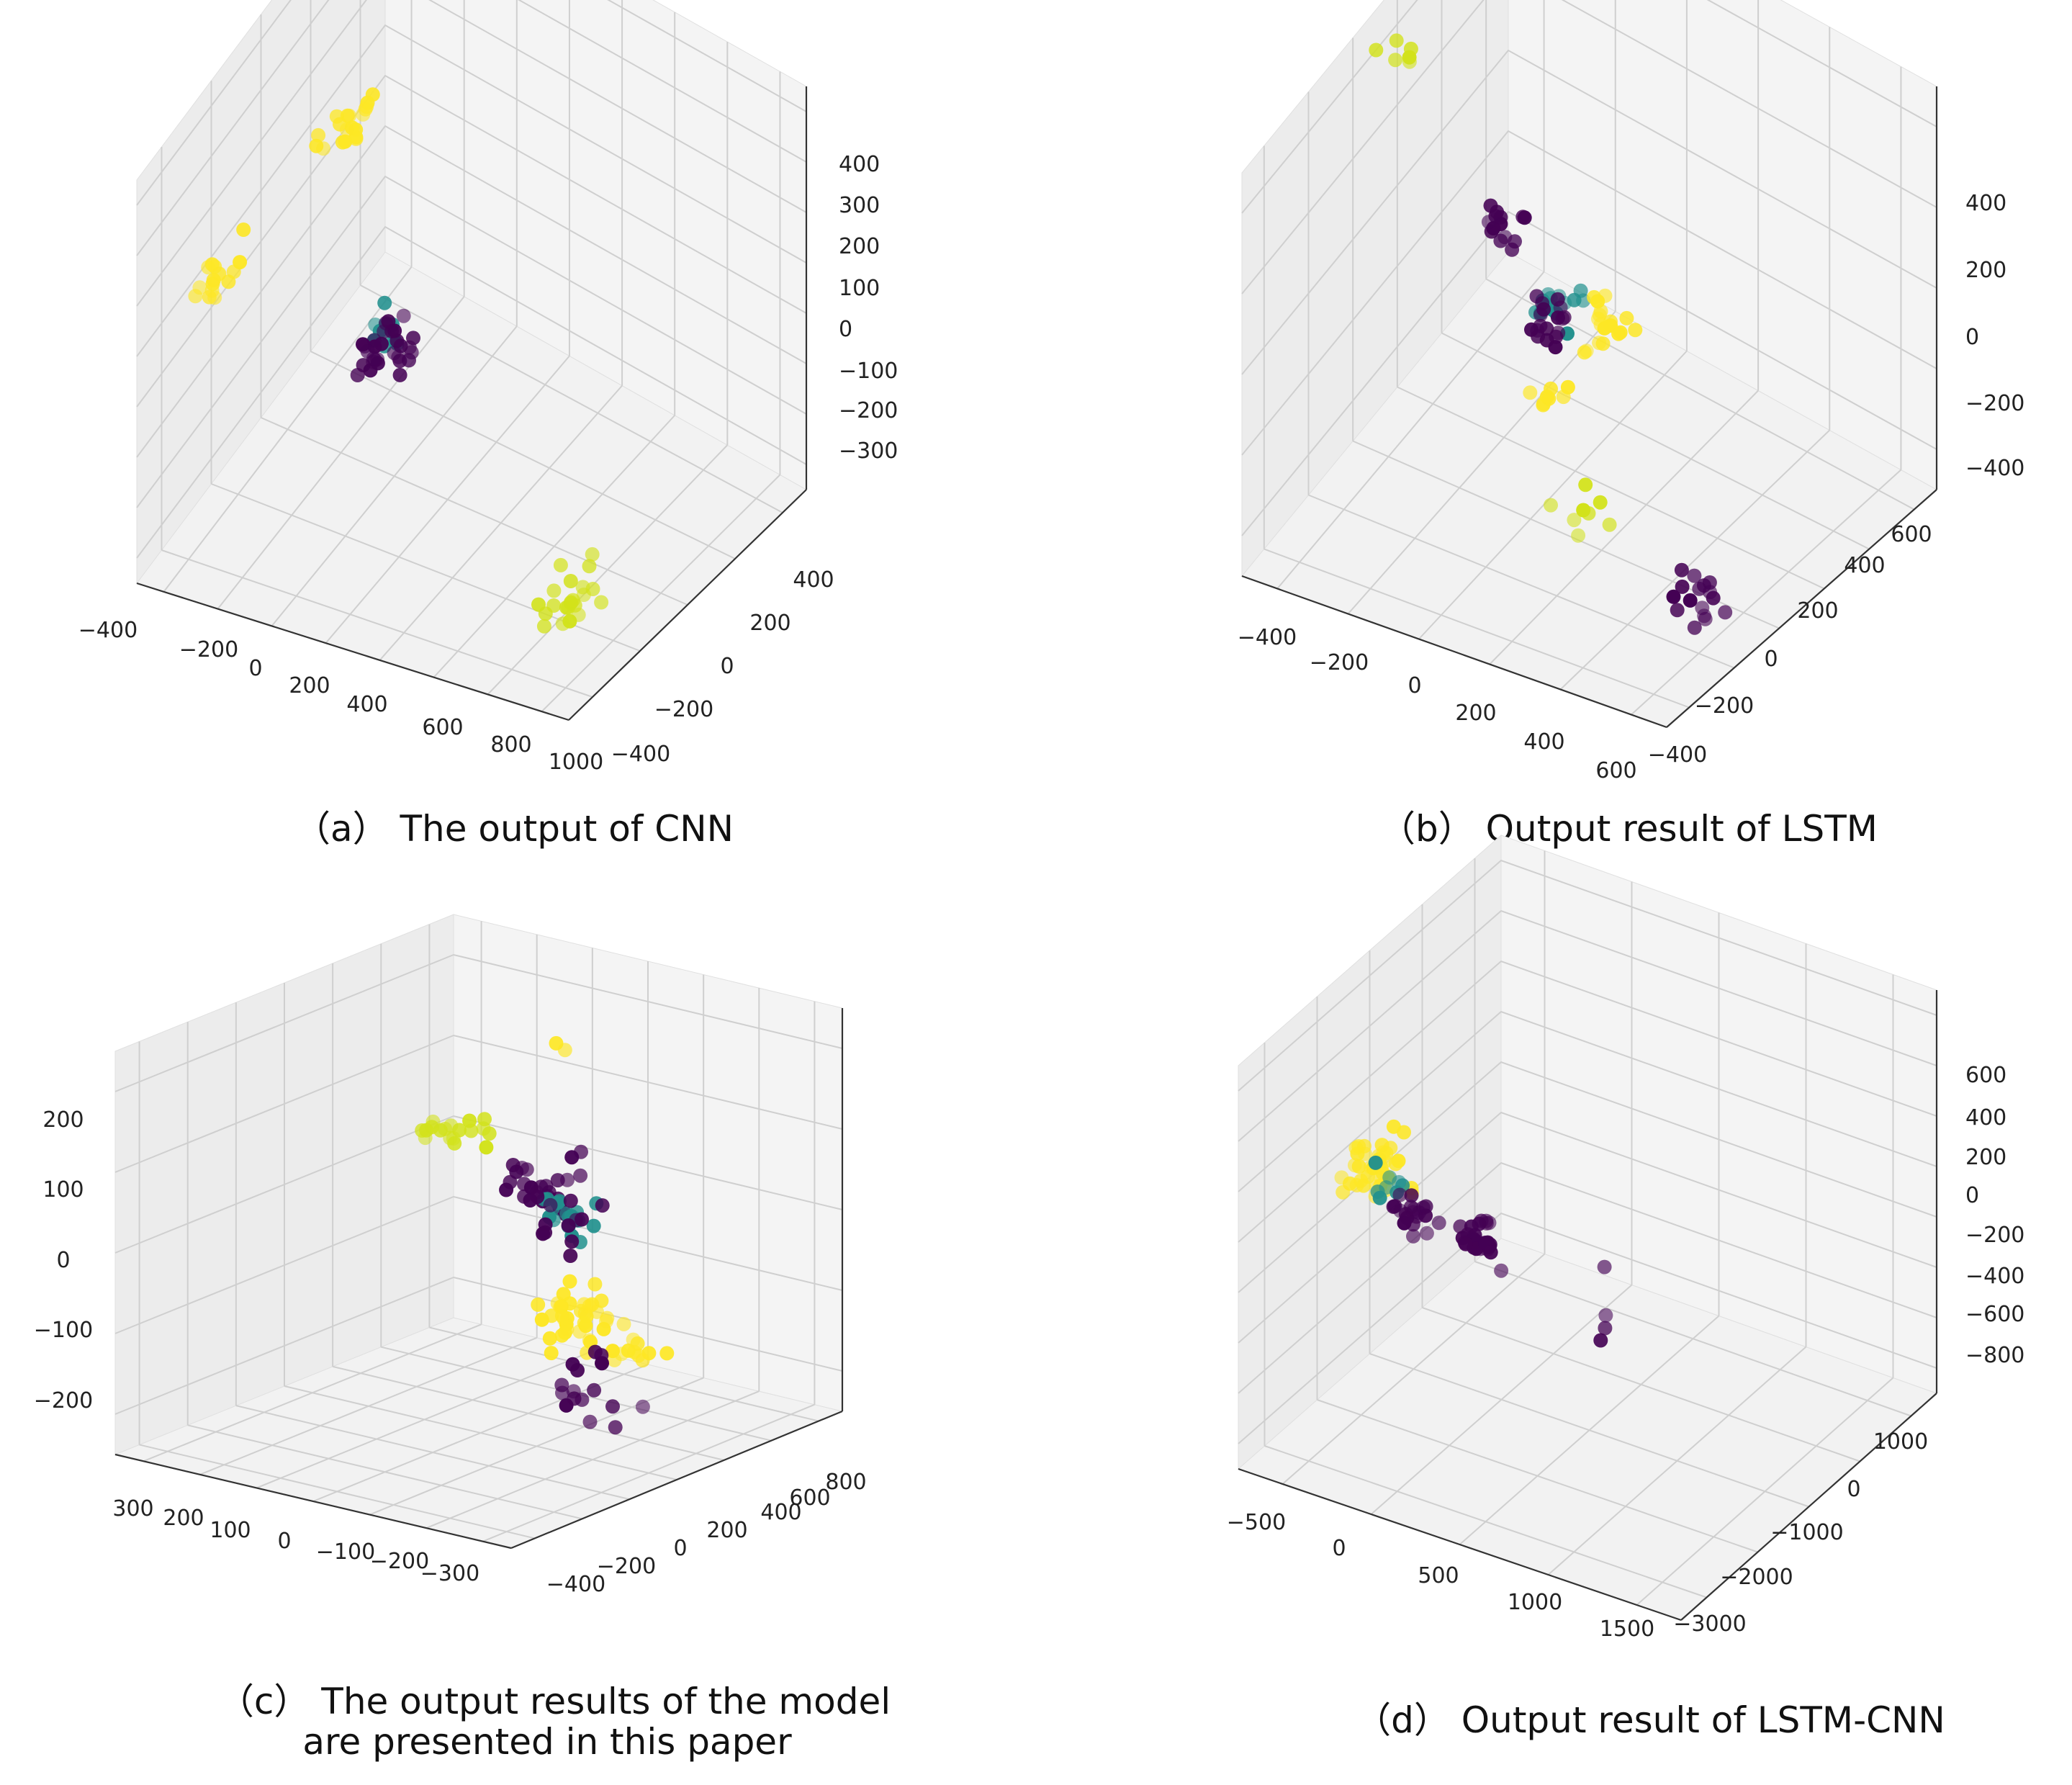 The height and width of the screenshot is (1785, 2072). Describe the element at coordinates (1806, 1532) in the screenshot. I see `y-tick-label: −1000` at that location.